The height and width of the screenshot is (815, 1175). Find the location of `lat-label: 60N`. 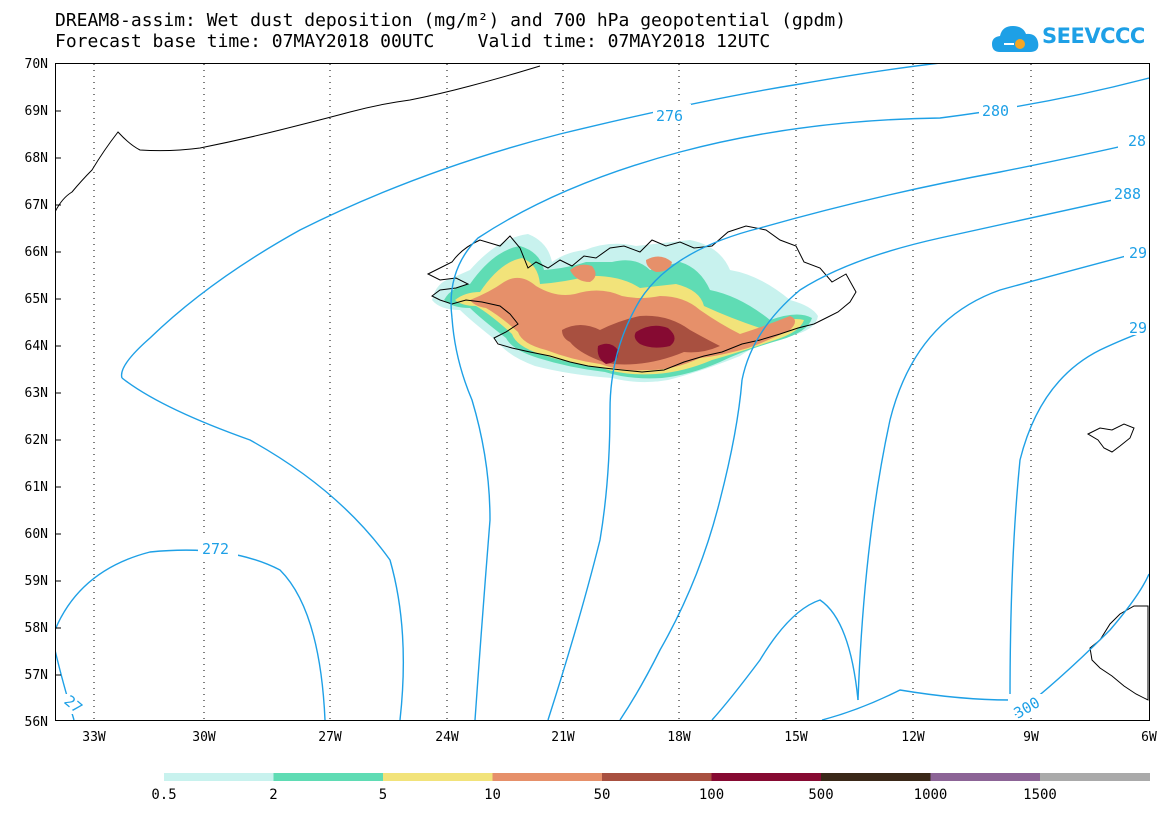

lat-label: 60N is located at coordinates (36, 534).